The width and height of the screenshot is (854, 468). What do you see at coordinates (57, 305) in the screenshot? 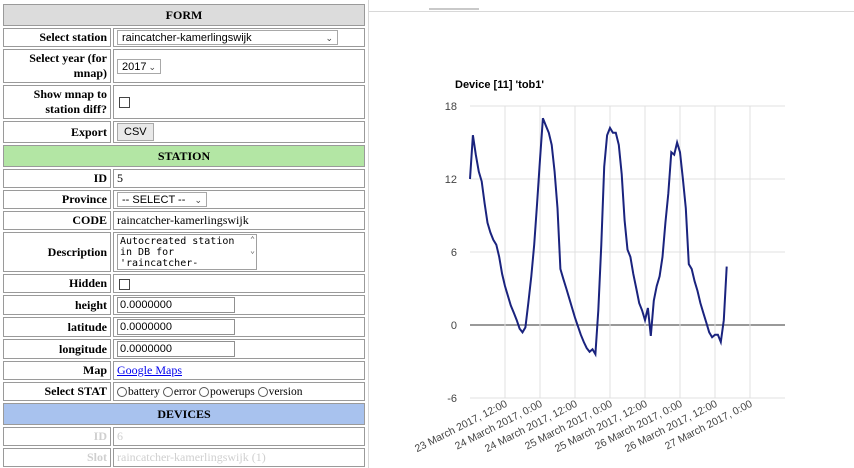
I see `height-label: height` at bounding box center [57, 305].